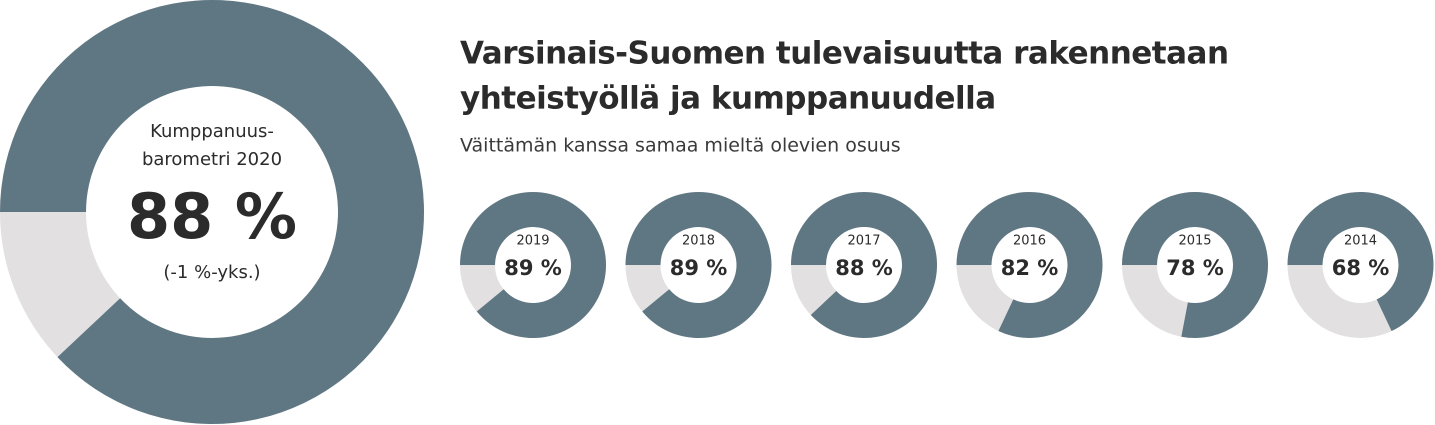  I want to click on highlight-change: (-1 %-yks.), so click(211, 272).